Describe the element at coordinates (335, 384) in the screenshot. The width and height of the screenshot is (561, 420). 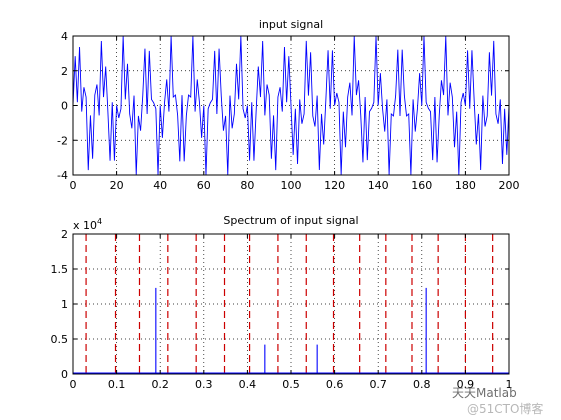
I see `x-tick-label: 0.6` at that location.